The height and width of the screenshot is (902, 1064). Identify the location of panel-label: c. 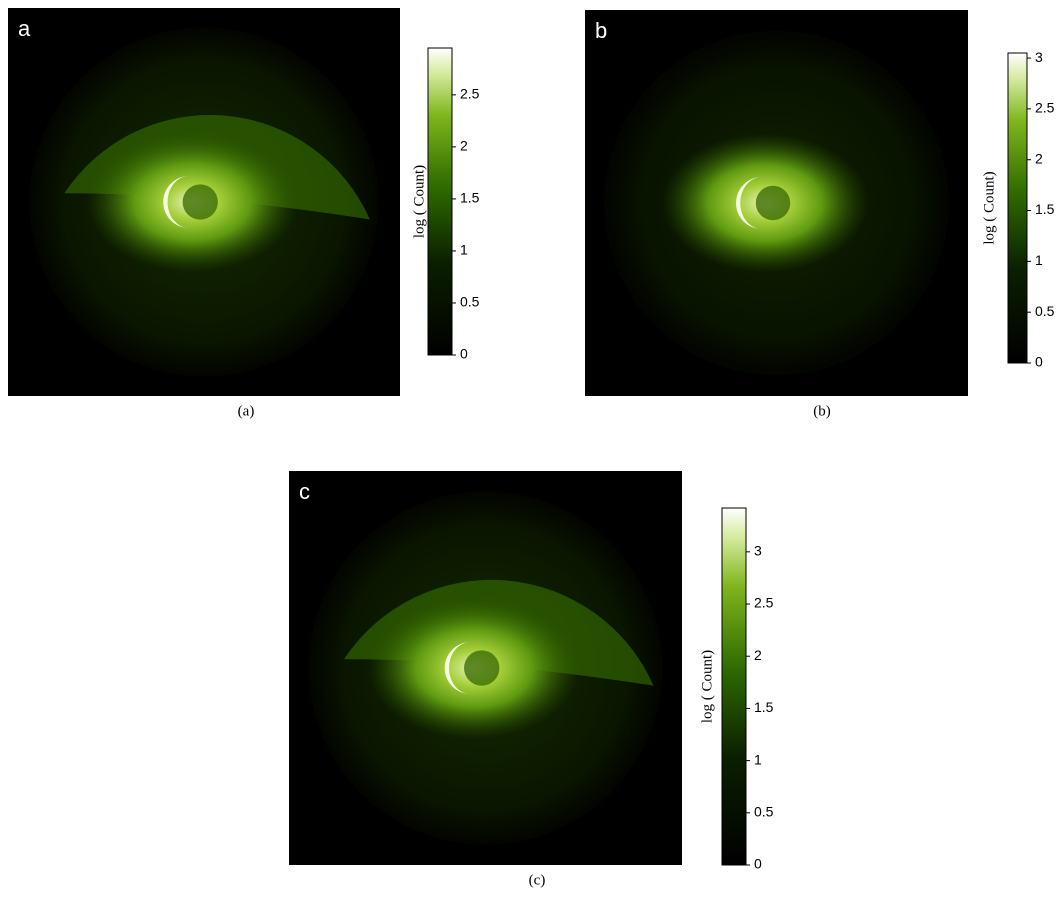
(304, 491).